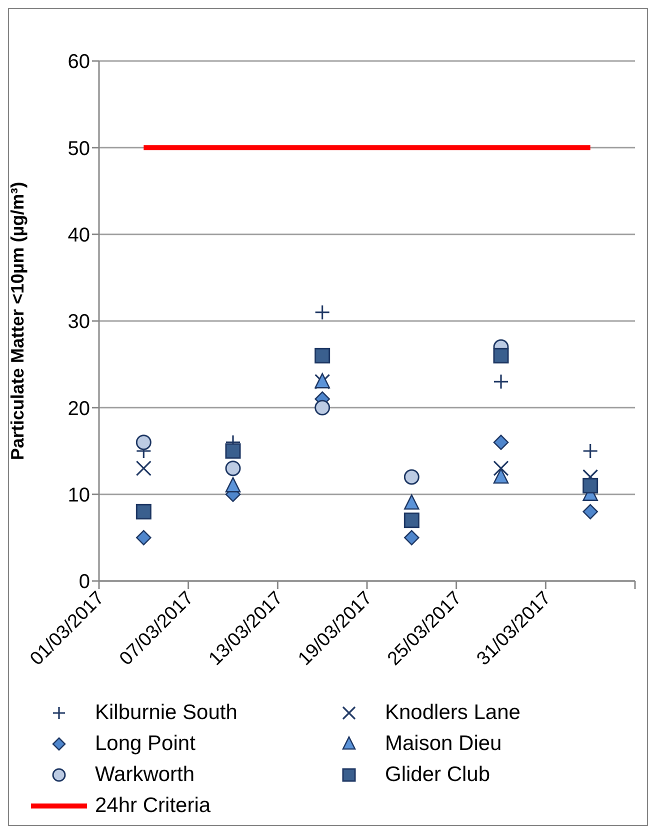 The image size is (656, 835). I want to click on y-tick-label: 0, so click(84, 582).